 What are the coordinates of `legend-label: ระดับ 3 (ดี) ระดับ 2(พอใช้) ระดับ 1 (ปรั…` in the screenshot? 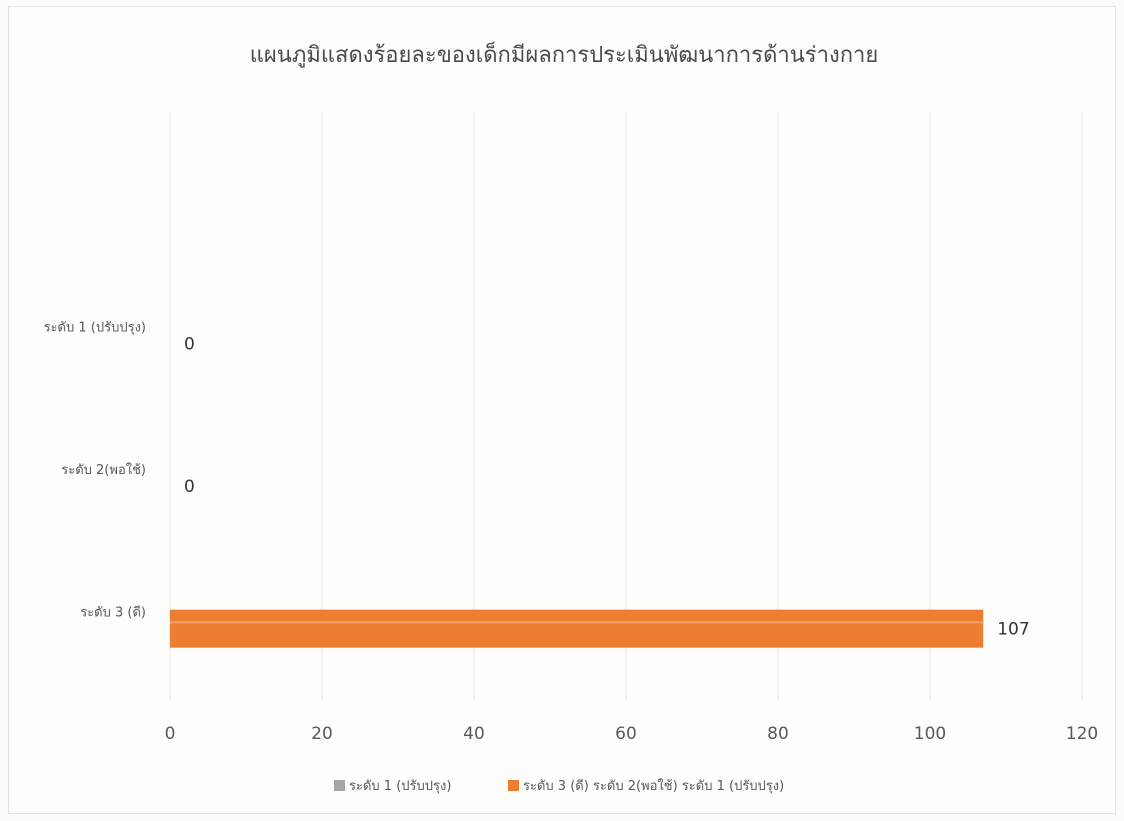 It's located at (653, 786).